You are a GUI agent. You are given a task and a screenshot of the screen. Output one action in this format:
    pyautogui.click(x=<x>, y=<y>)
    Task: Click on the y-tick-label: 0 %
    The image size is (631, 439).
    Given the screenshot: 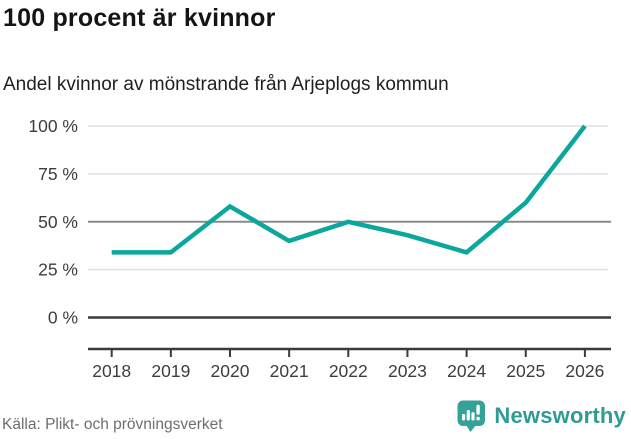 What is the action you would take?
    pyautogui.click(x=63, y=318)
    